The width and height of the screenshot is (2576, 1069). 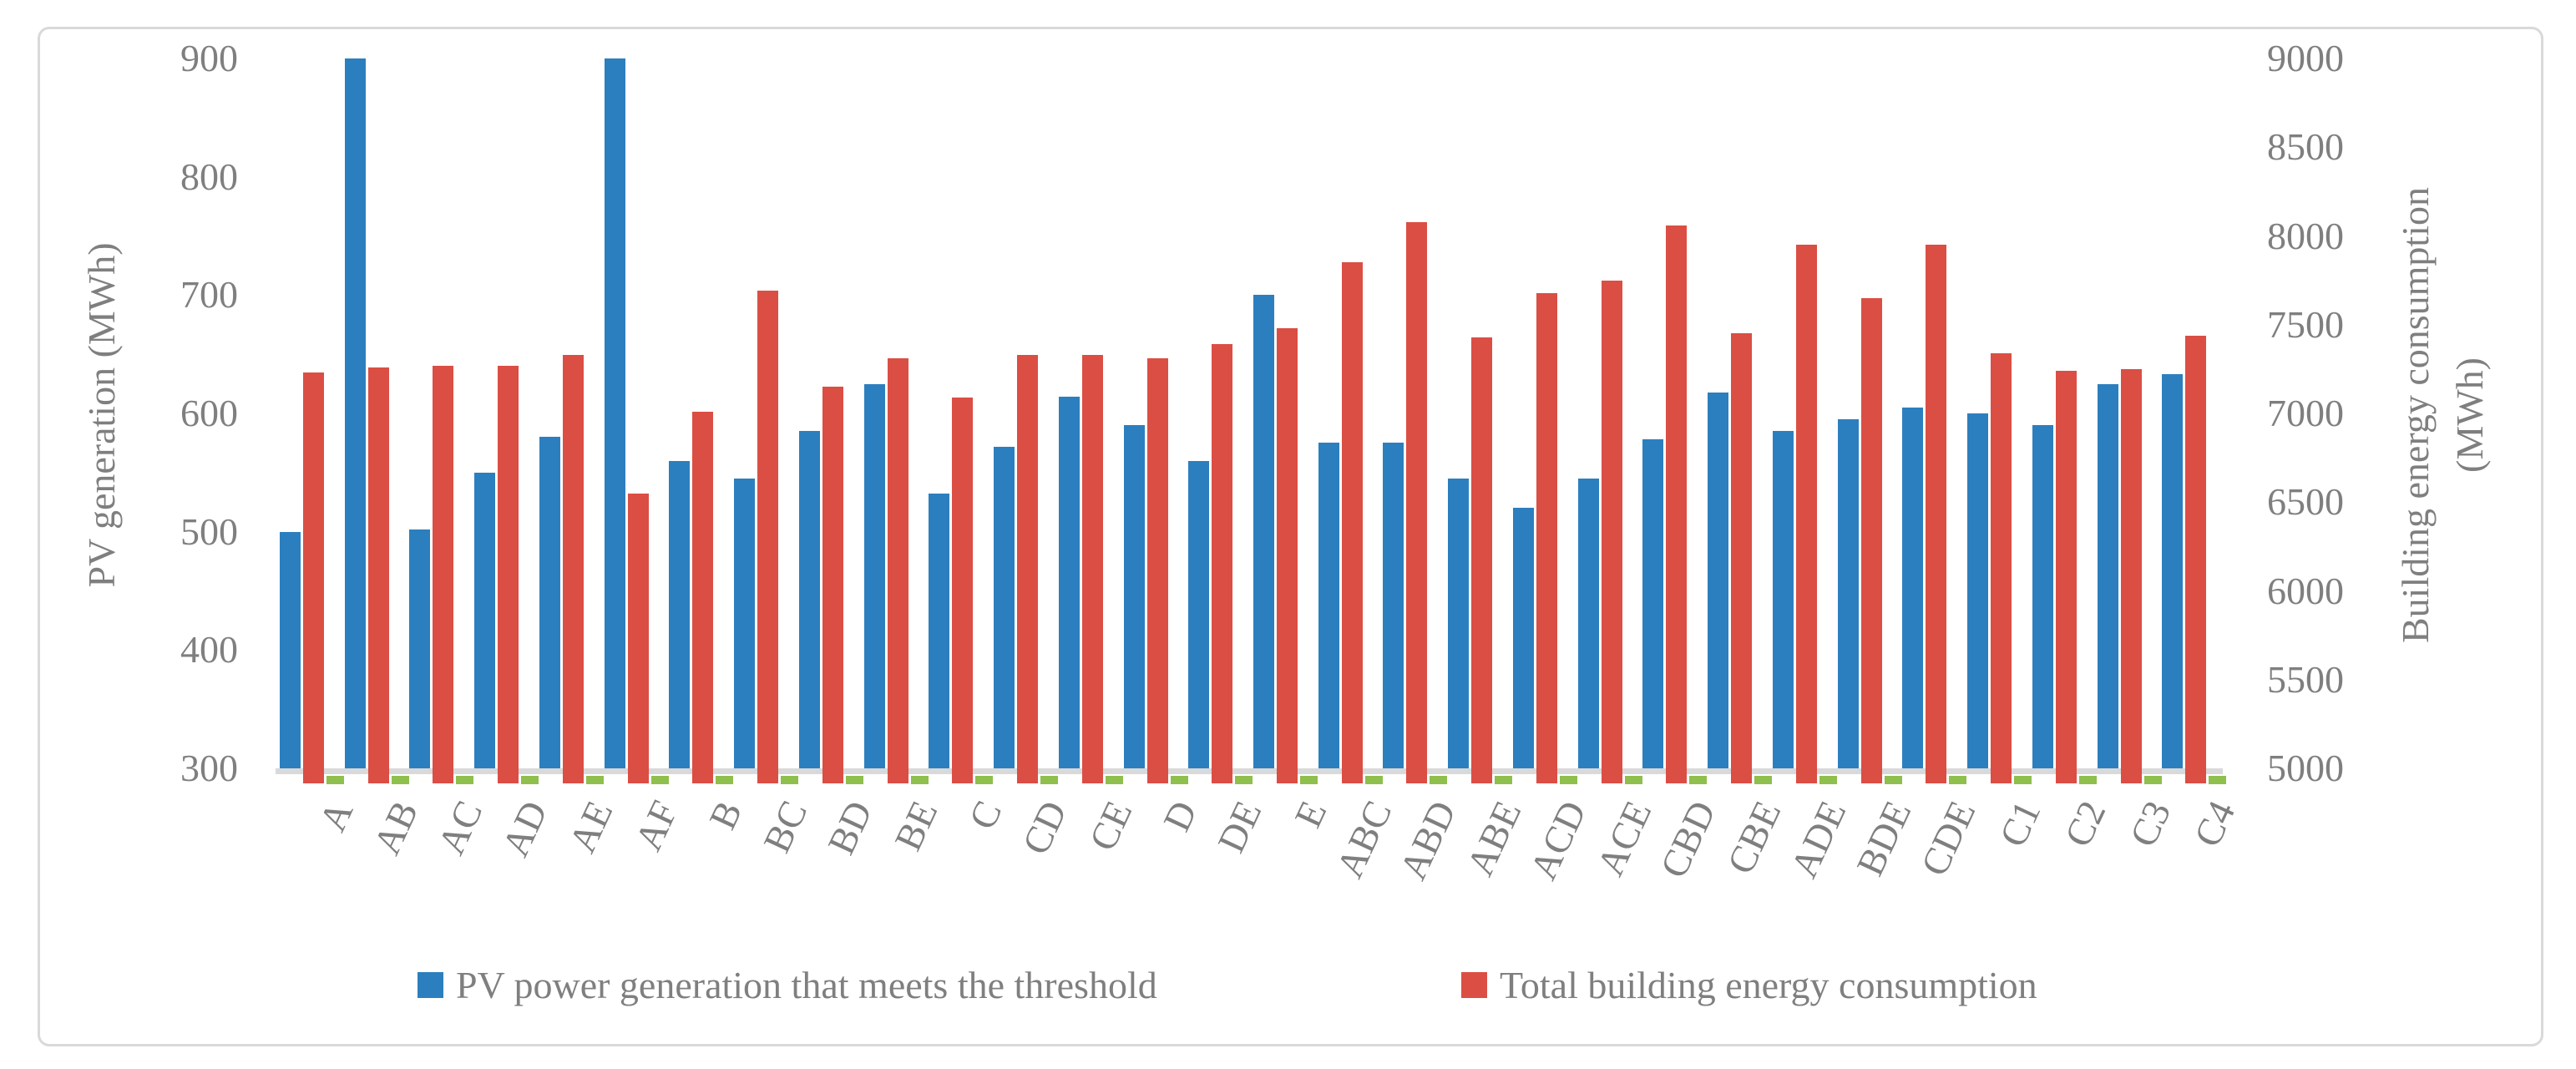 What do you see at coordinates (919, 780) in the screenshot?
I see `threshold-dash-BE` at bounding box center [919, 780].